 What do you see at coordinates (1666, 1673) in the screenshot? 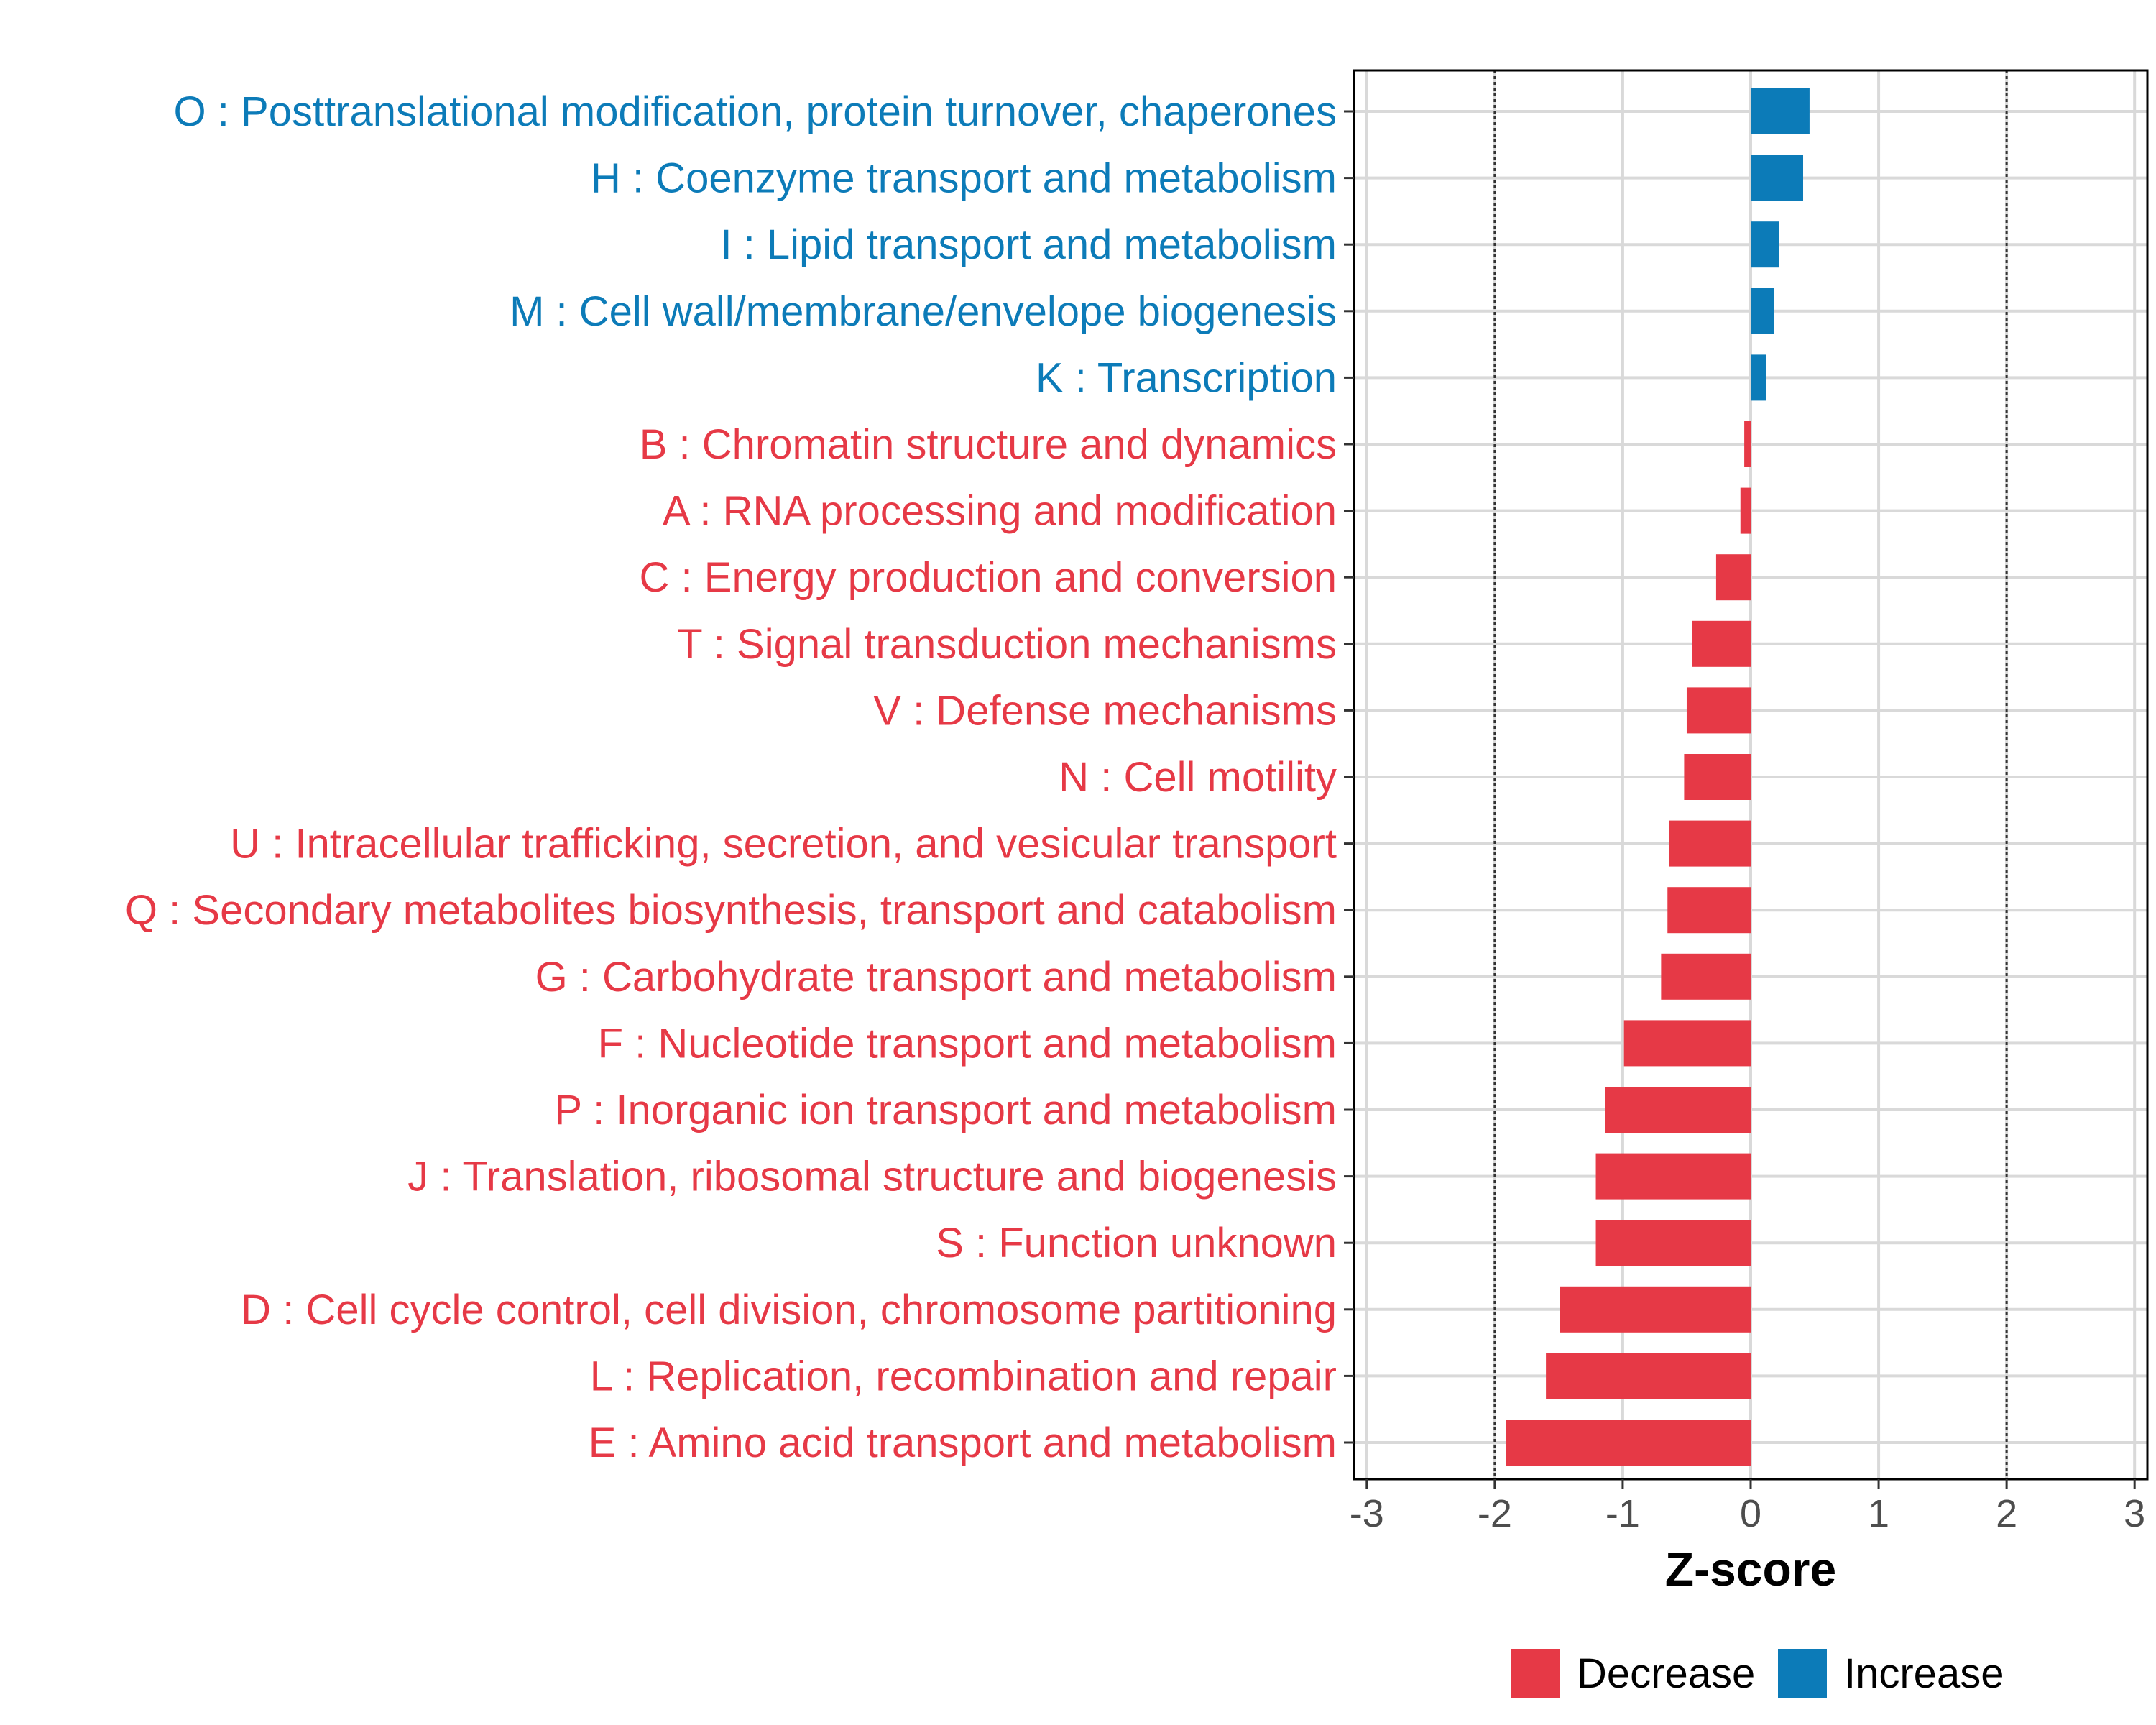
I see `legend-label-decrease: Decrease` at bounding box center [1666, 1673].